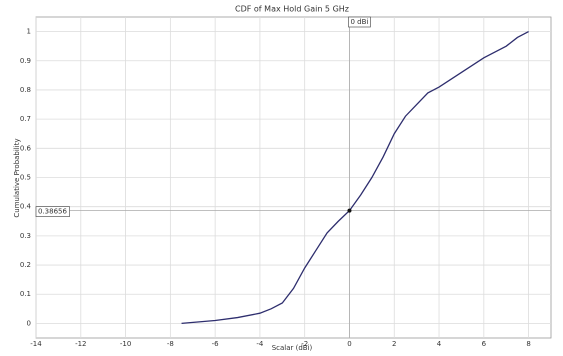  What do you see at coordinates (170, 344) in the screenshot?
I see `x-tick-label: -8` at bounding box center [170, 344].